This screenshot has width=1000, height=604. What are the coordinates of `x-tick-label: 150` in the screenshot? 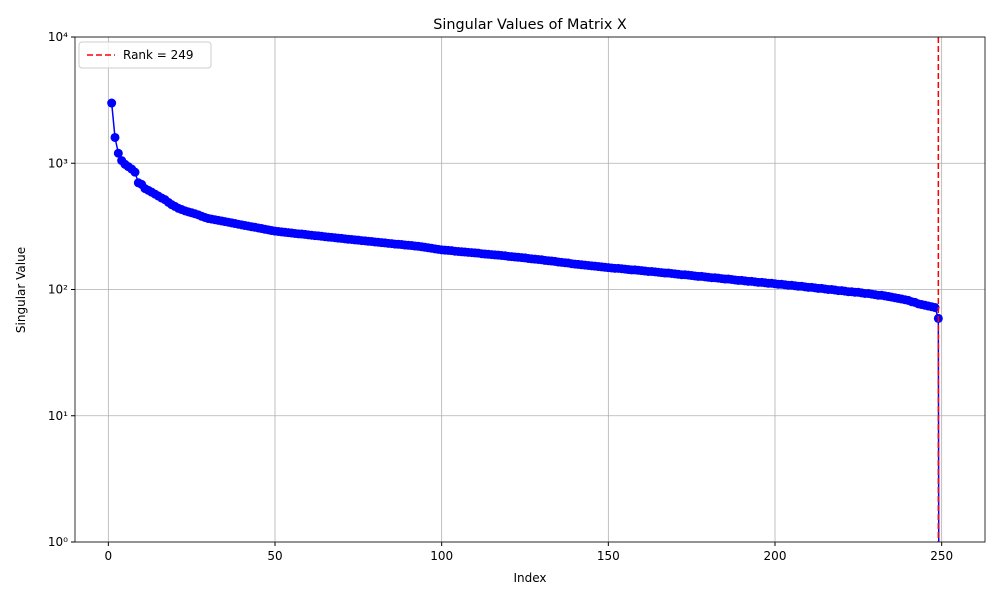 It's located at (608, 556).